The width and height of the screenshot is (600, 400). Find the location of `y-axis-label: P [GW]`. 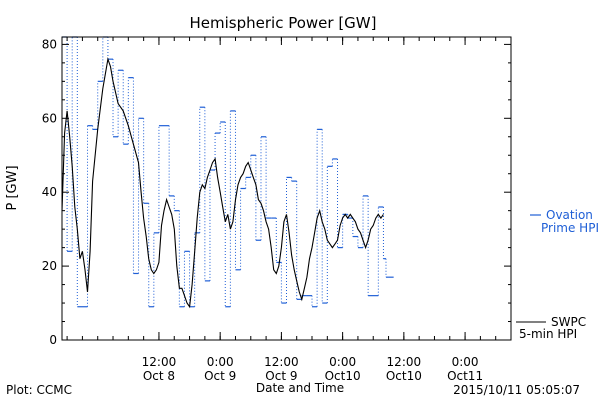

y-axis-label: P [GW] is located at coordinates (12, 187).